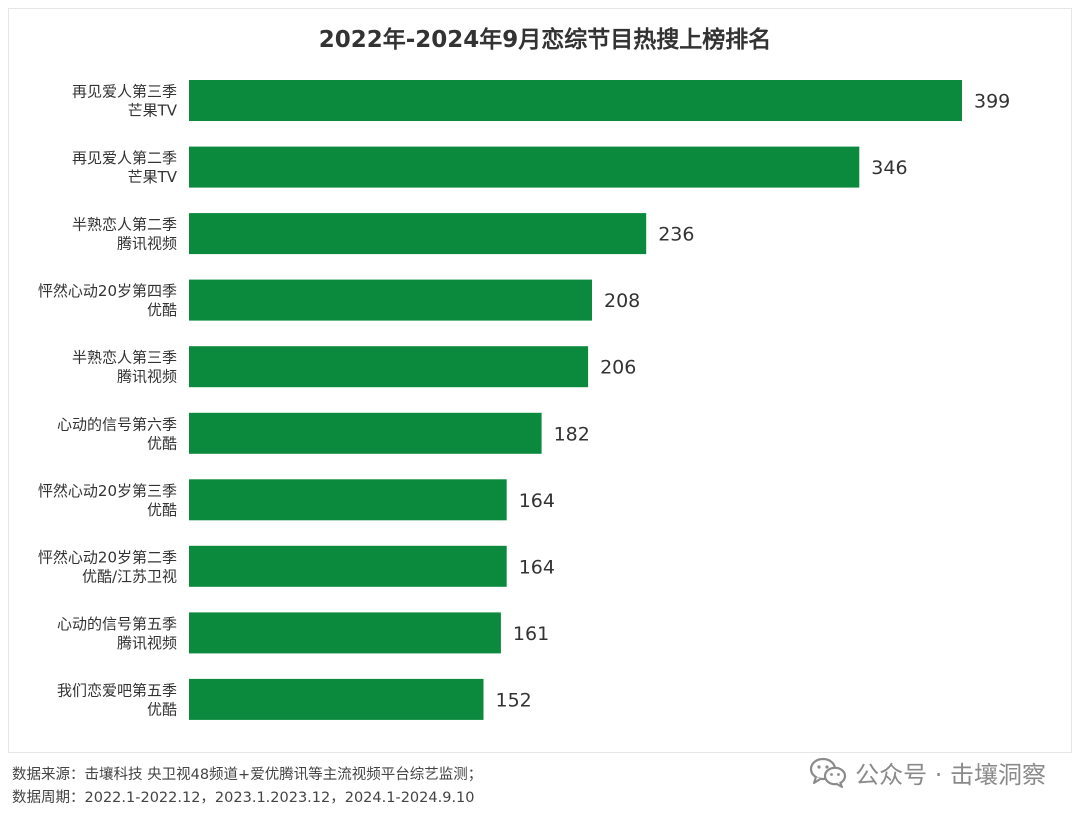  I want to click on category-label-3: 半熟恋人第二季, so click(124, 225).